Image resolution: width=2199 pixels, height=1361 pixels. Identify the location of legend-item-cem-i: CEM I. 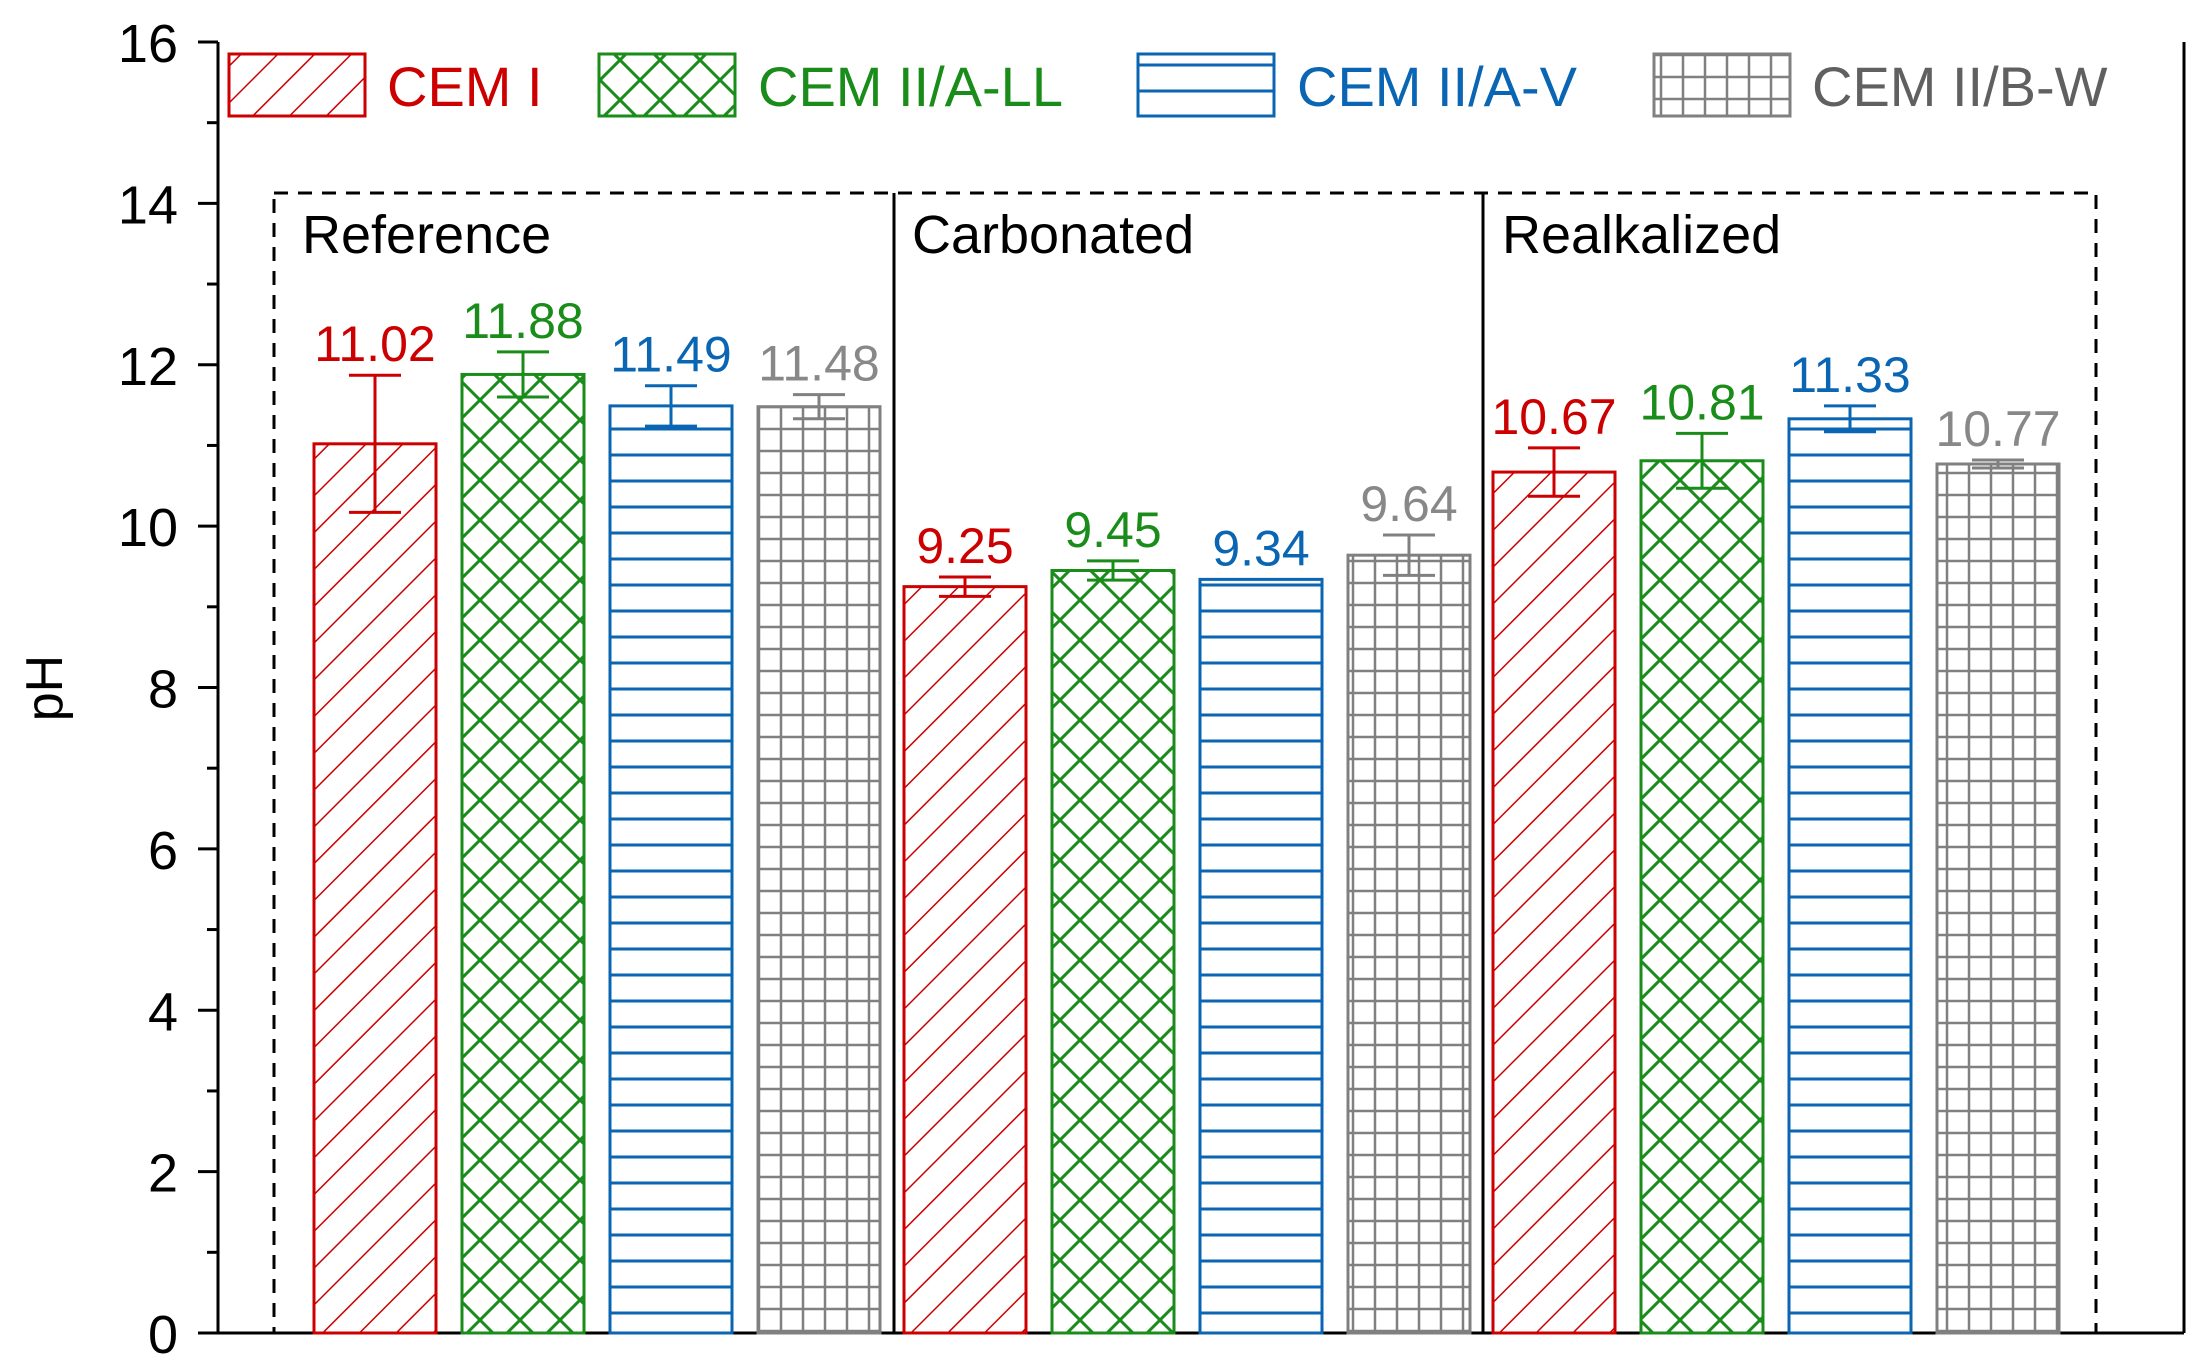
(385, 85).